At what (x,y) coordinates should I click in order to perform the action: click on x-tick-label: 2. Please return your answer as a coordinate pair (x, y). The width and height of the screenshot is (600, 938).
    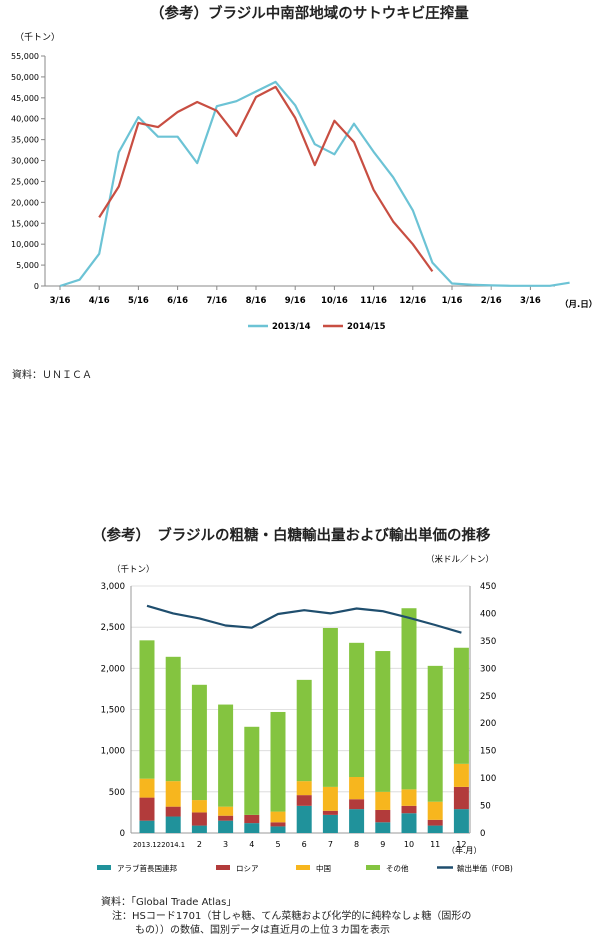
    Looking at the image, I should click on (199, 844).